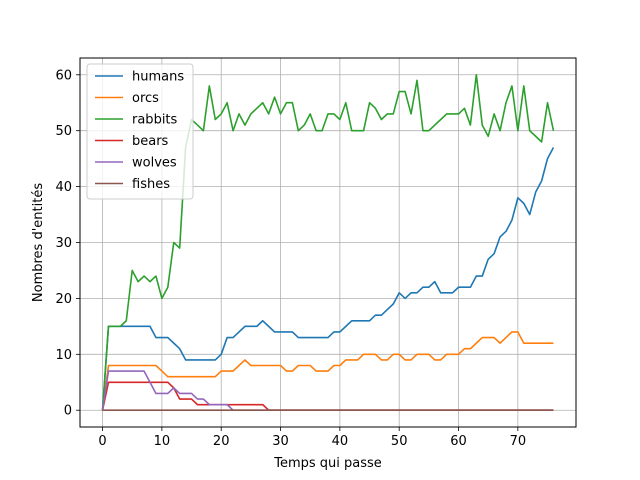 The image size is (640, 480). What do you see at coordinates (38, 242) in the screenshot?
I see `y-axis-label: Nombres d'entités` at bounding box center [38, 242].